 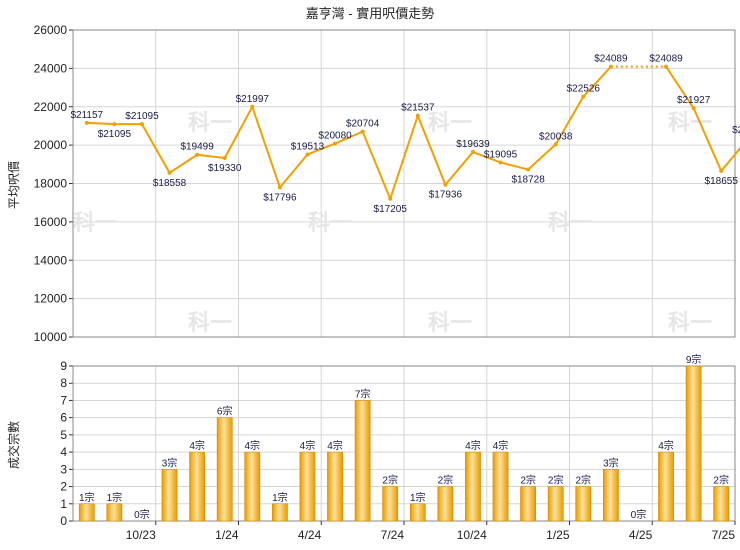 I want to click on y-tick-label: 1, so click(x=63, y=504).